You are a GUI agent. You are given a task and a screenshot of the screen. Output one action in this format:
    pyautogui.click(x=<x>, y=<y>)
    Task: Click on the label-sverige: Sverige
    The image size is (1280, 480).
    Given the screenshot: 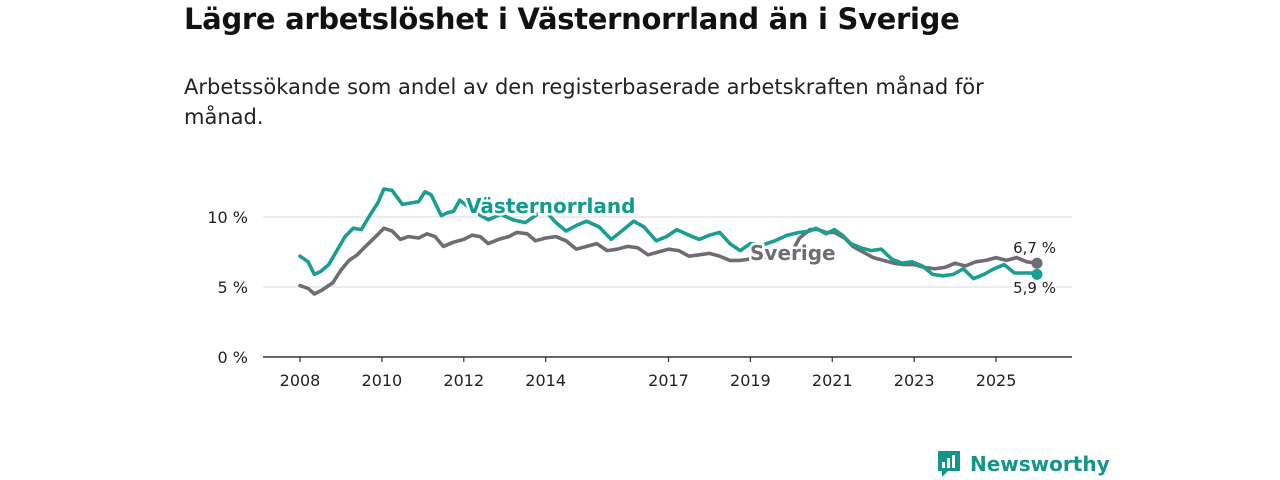 What is the action you would take?
    pyautogui.click(x=793, y=253)
    